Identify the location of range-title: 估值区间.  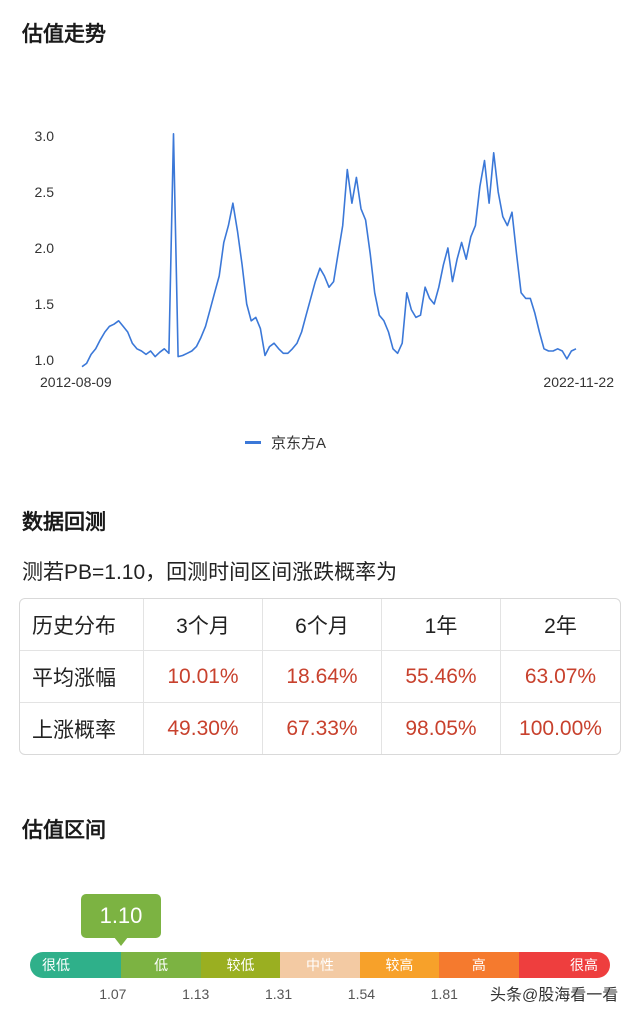
(64, 830).